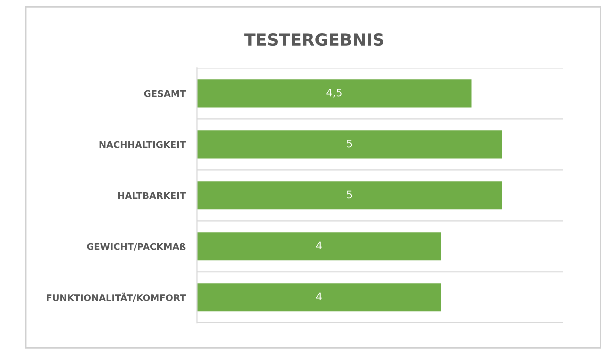  I want to click on y-tick-label: GESAMT, so click(165, 94).